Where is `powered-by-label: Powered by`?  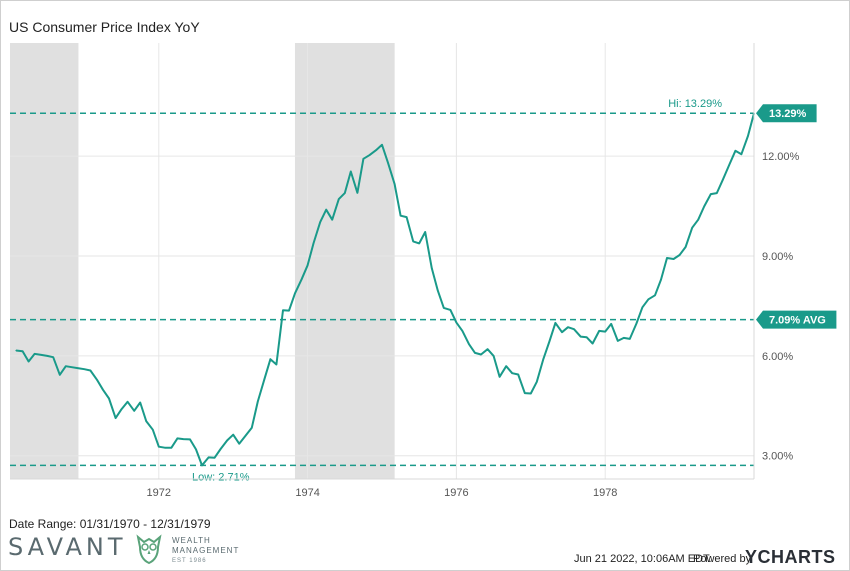 powered-by-label: Powered by is located at coordinates (722, 559).